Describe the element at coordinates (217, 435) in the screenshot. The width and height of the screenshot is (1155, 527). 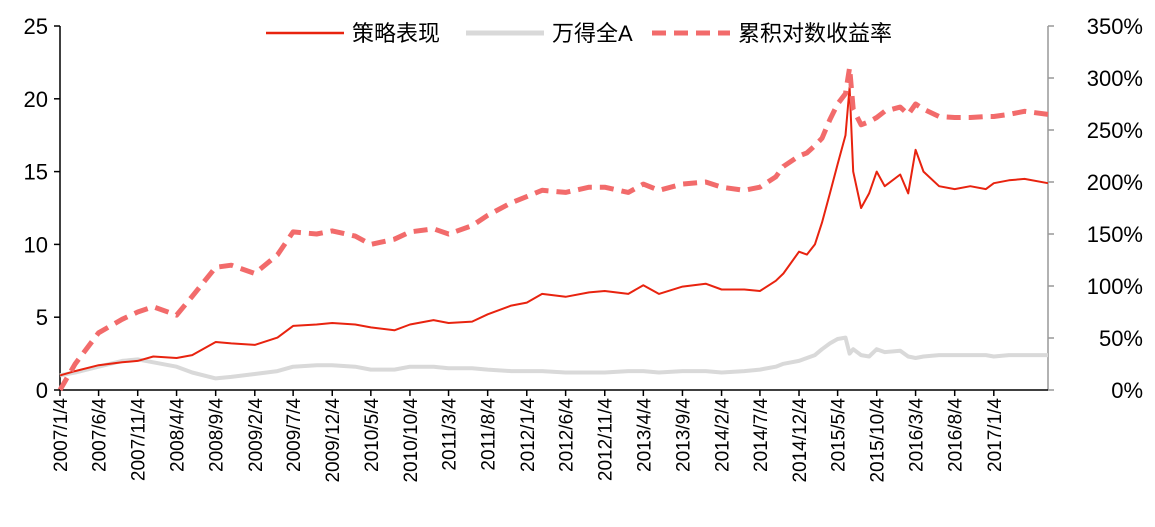
I see `x-tick-label: 2008/9/4` at that location.